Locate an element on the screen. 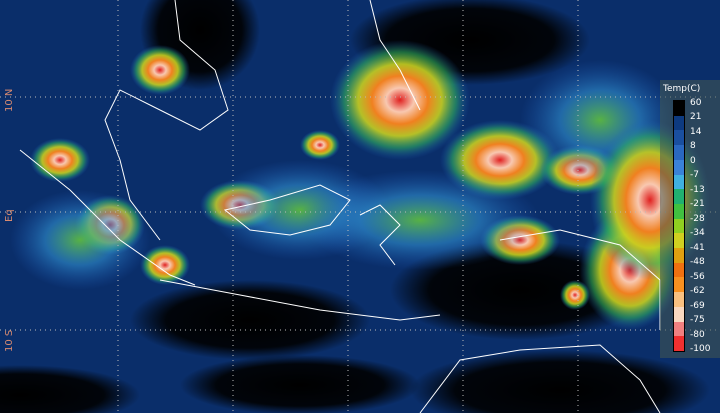 Image resolution: width=720 pixels, height=413 pixels. legend-tick-label: 21 is located at coordinates (696, 117).